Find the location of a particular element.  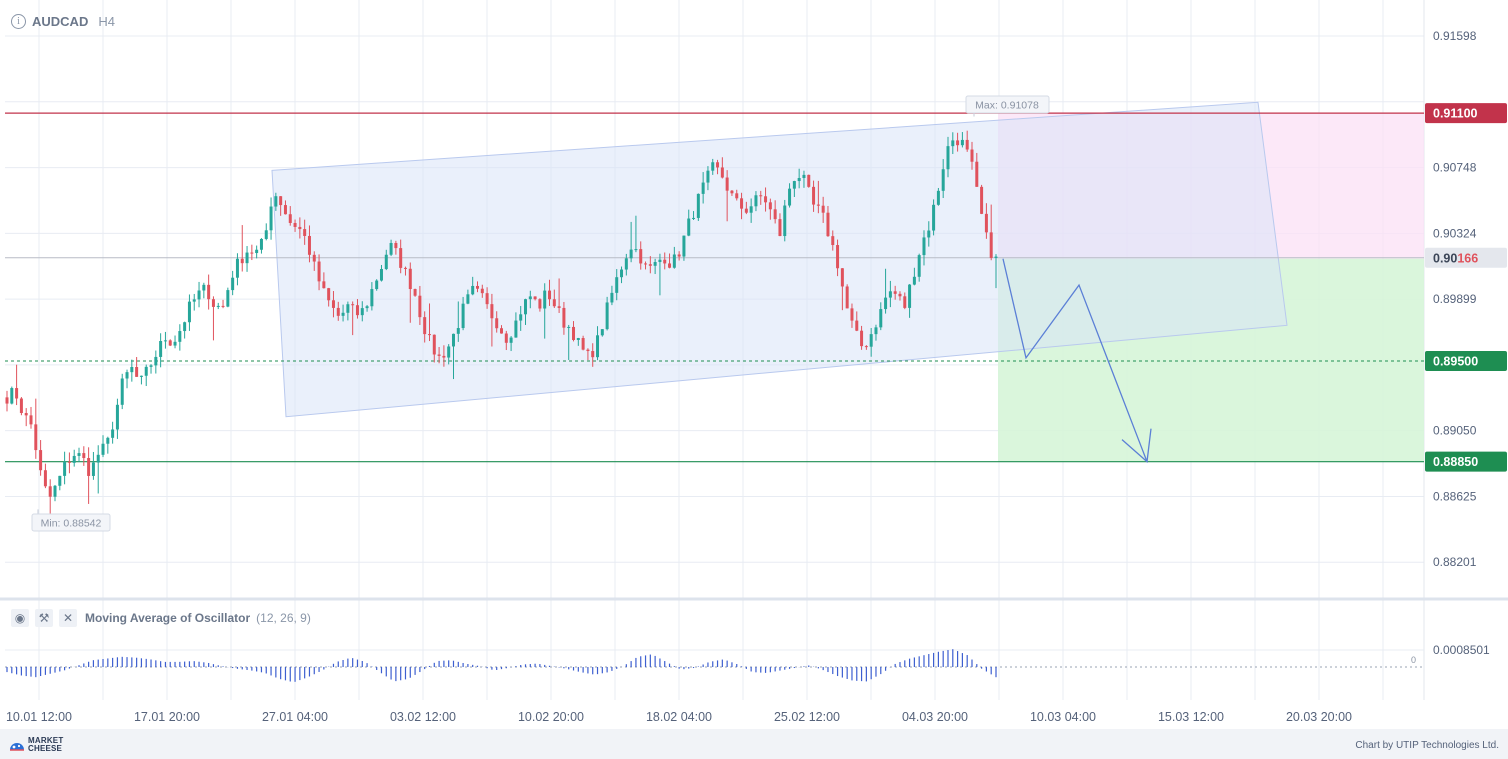

market-cheese-logo: MARKET CHEESE is located at coordinates (36, 745).